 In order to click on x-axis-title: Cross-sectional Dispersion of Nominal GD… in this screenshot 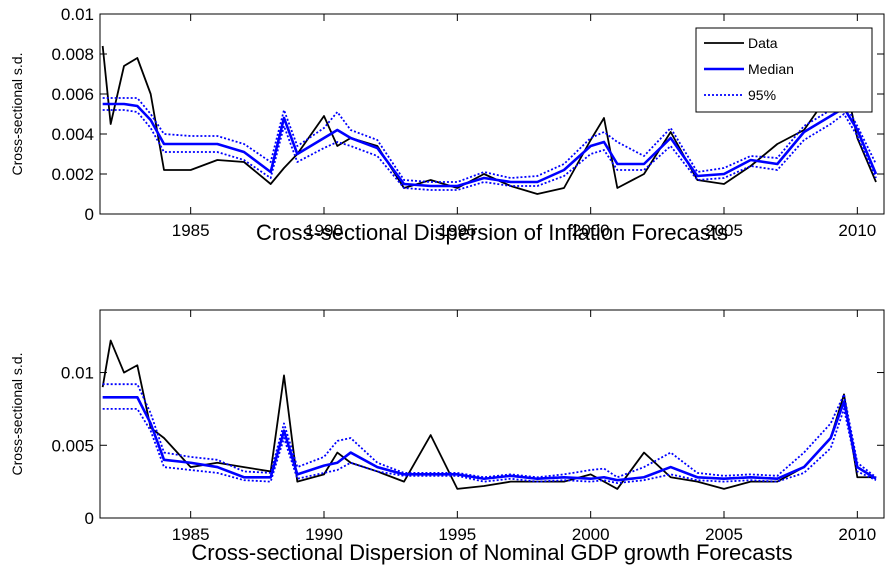, I will do `click(491, 552)`.